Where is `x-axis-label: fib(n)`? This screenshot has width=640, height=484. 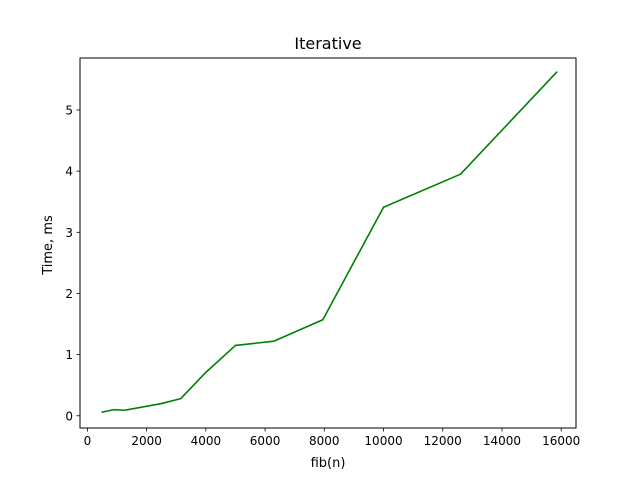 x-axis-label: fib(n) is located at coordinates (328, 463).